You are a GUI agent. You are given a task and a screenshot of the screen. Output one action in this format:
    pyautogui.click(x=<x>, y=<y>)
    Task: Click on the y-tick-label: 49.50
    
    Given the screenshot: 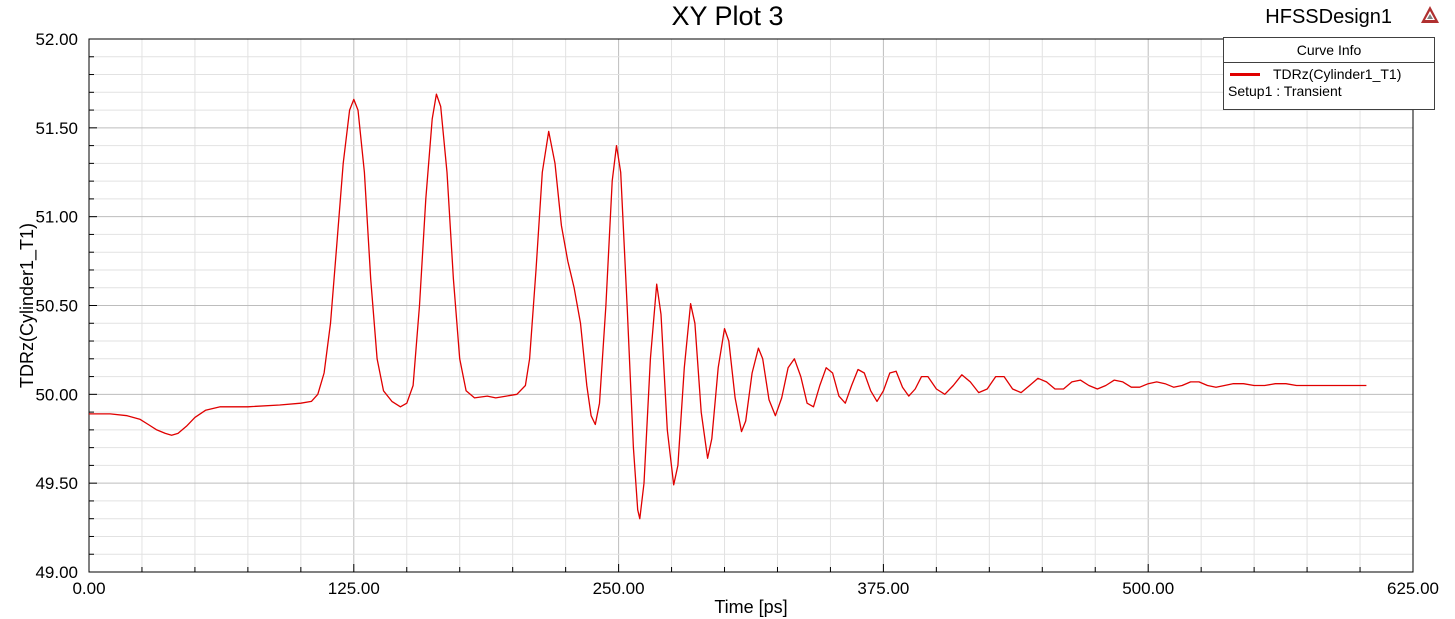 What is the action you would take?
    pyautogui.click(x=56, y=483)
    